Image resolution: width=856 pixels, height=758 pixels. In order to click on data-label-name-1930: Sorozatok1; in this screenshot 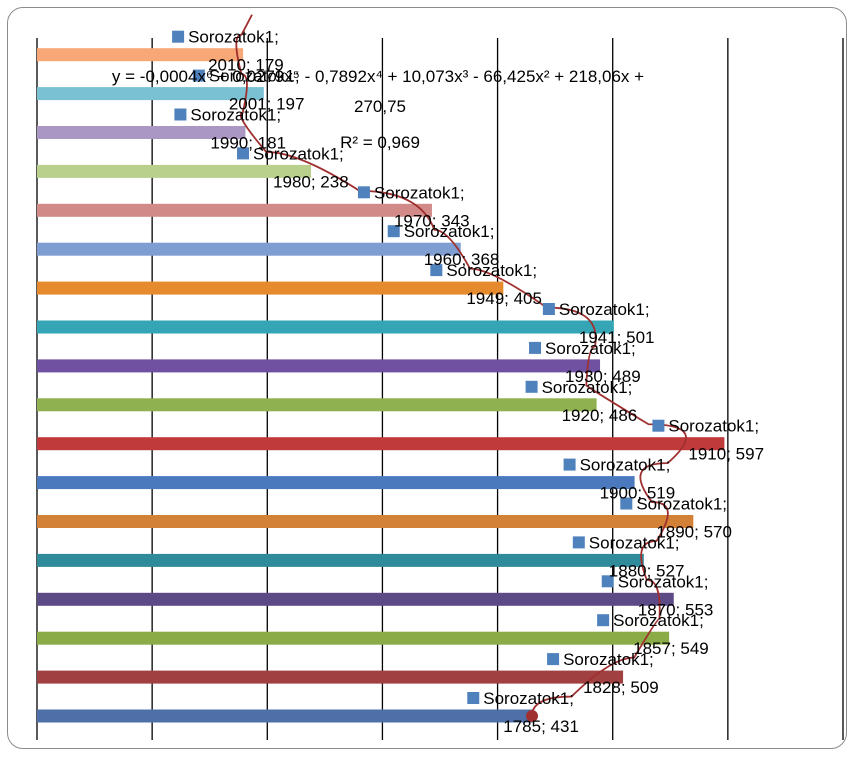, I will do `click(590, 348)`.